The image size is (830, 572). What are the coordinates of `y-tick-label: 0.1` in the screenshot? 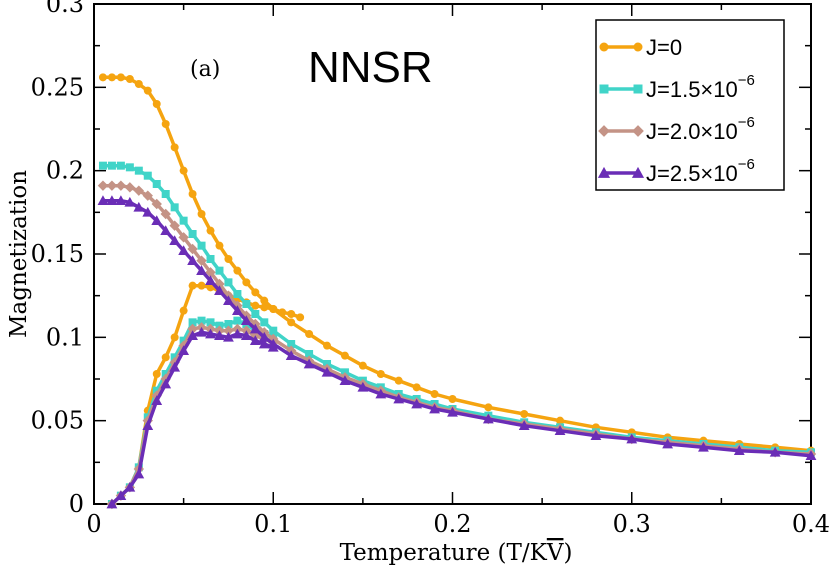 It's located at (65, 337).